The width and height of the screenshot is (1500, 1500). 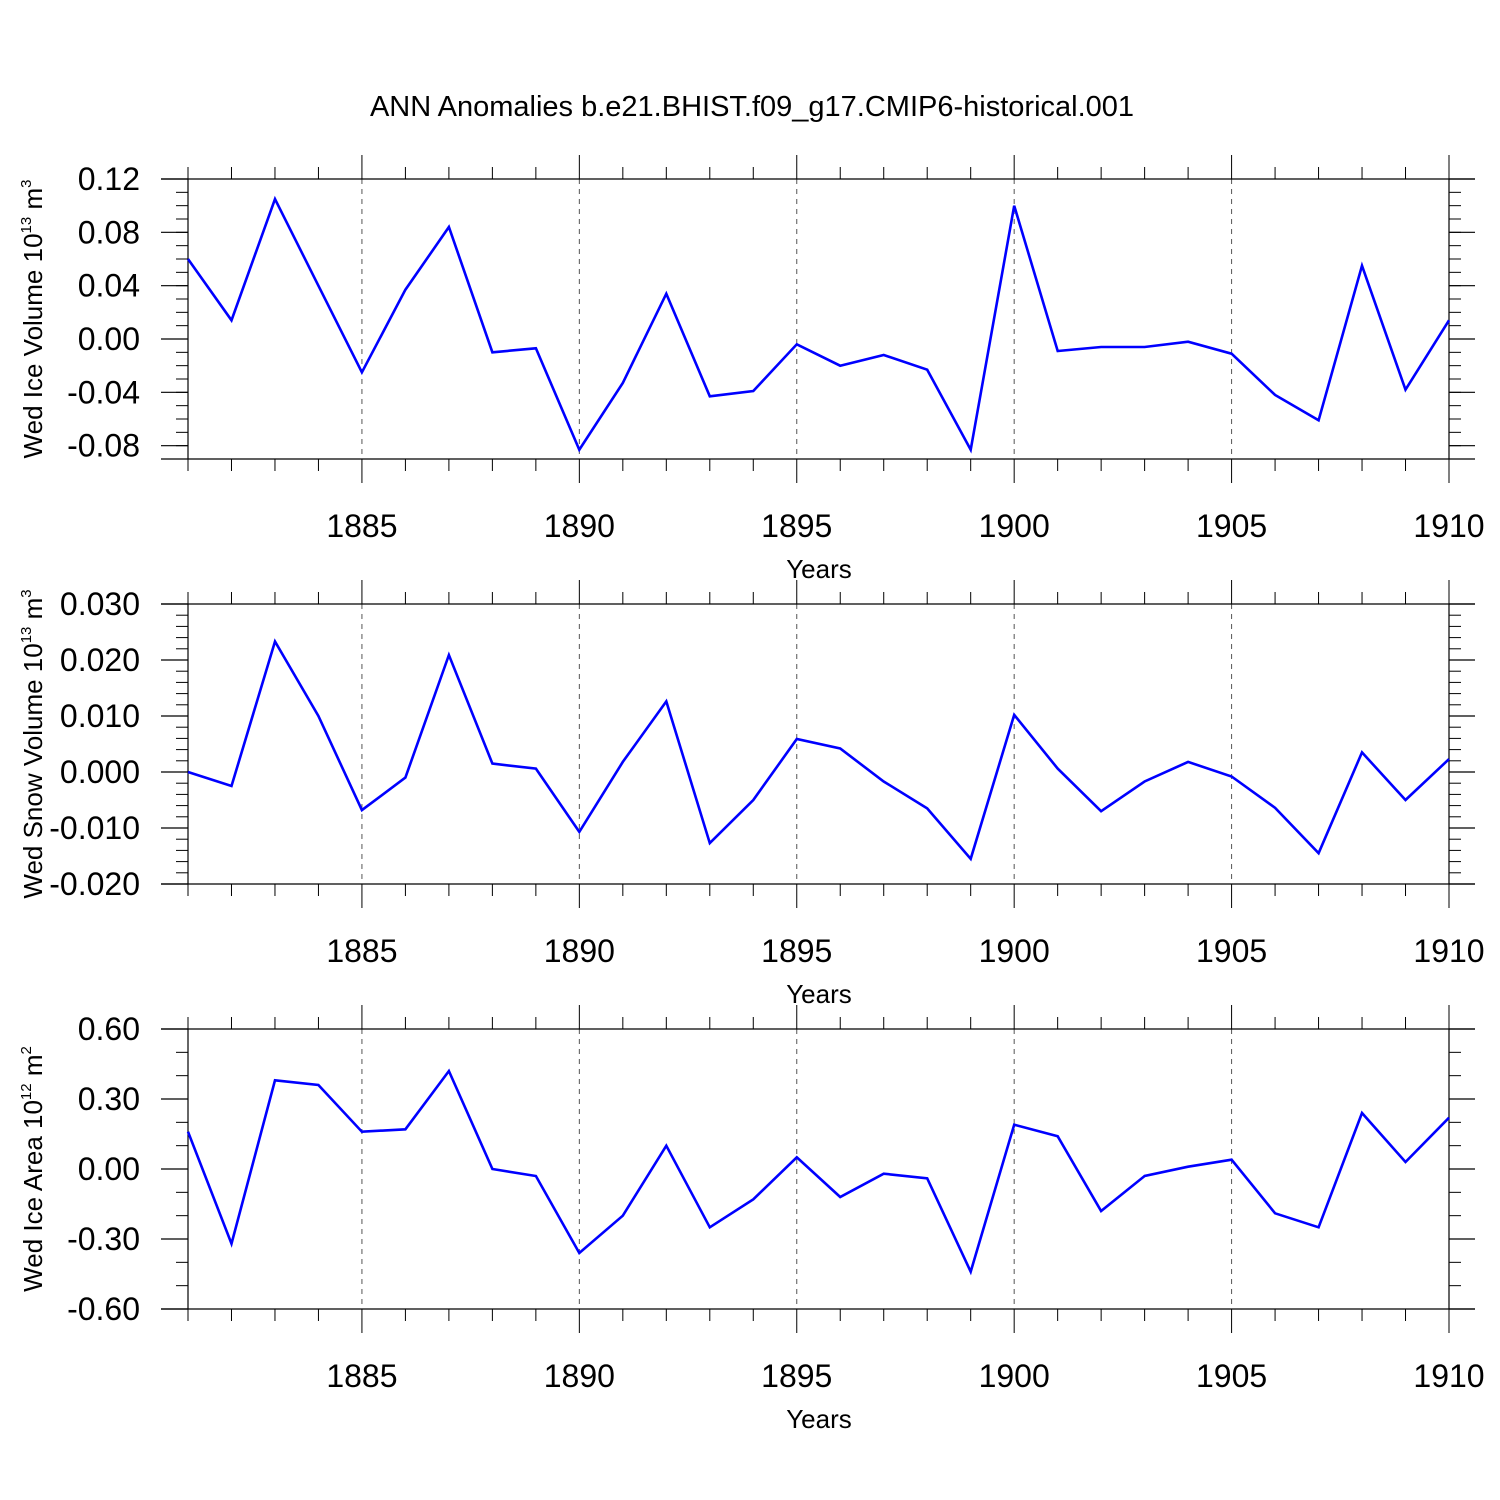 I want to click on y-tick-label: 0.010, so click(x=100, y=716).